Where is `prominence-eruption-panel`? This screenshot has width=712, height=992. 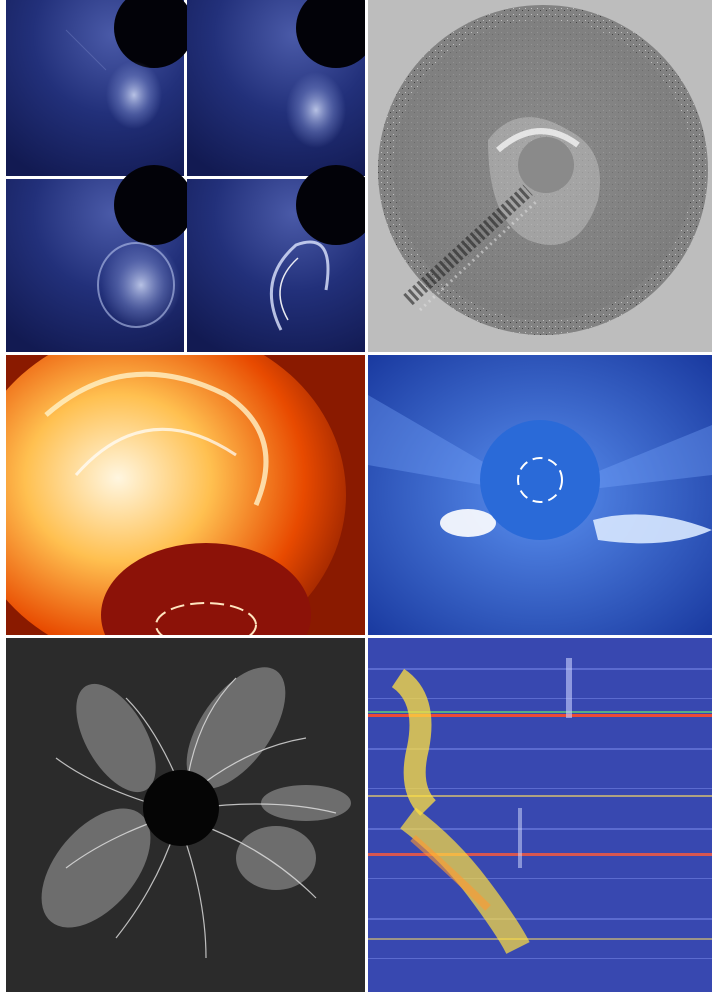 prominence-eruption-panel is located at coordinates (185, 495).